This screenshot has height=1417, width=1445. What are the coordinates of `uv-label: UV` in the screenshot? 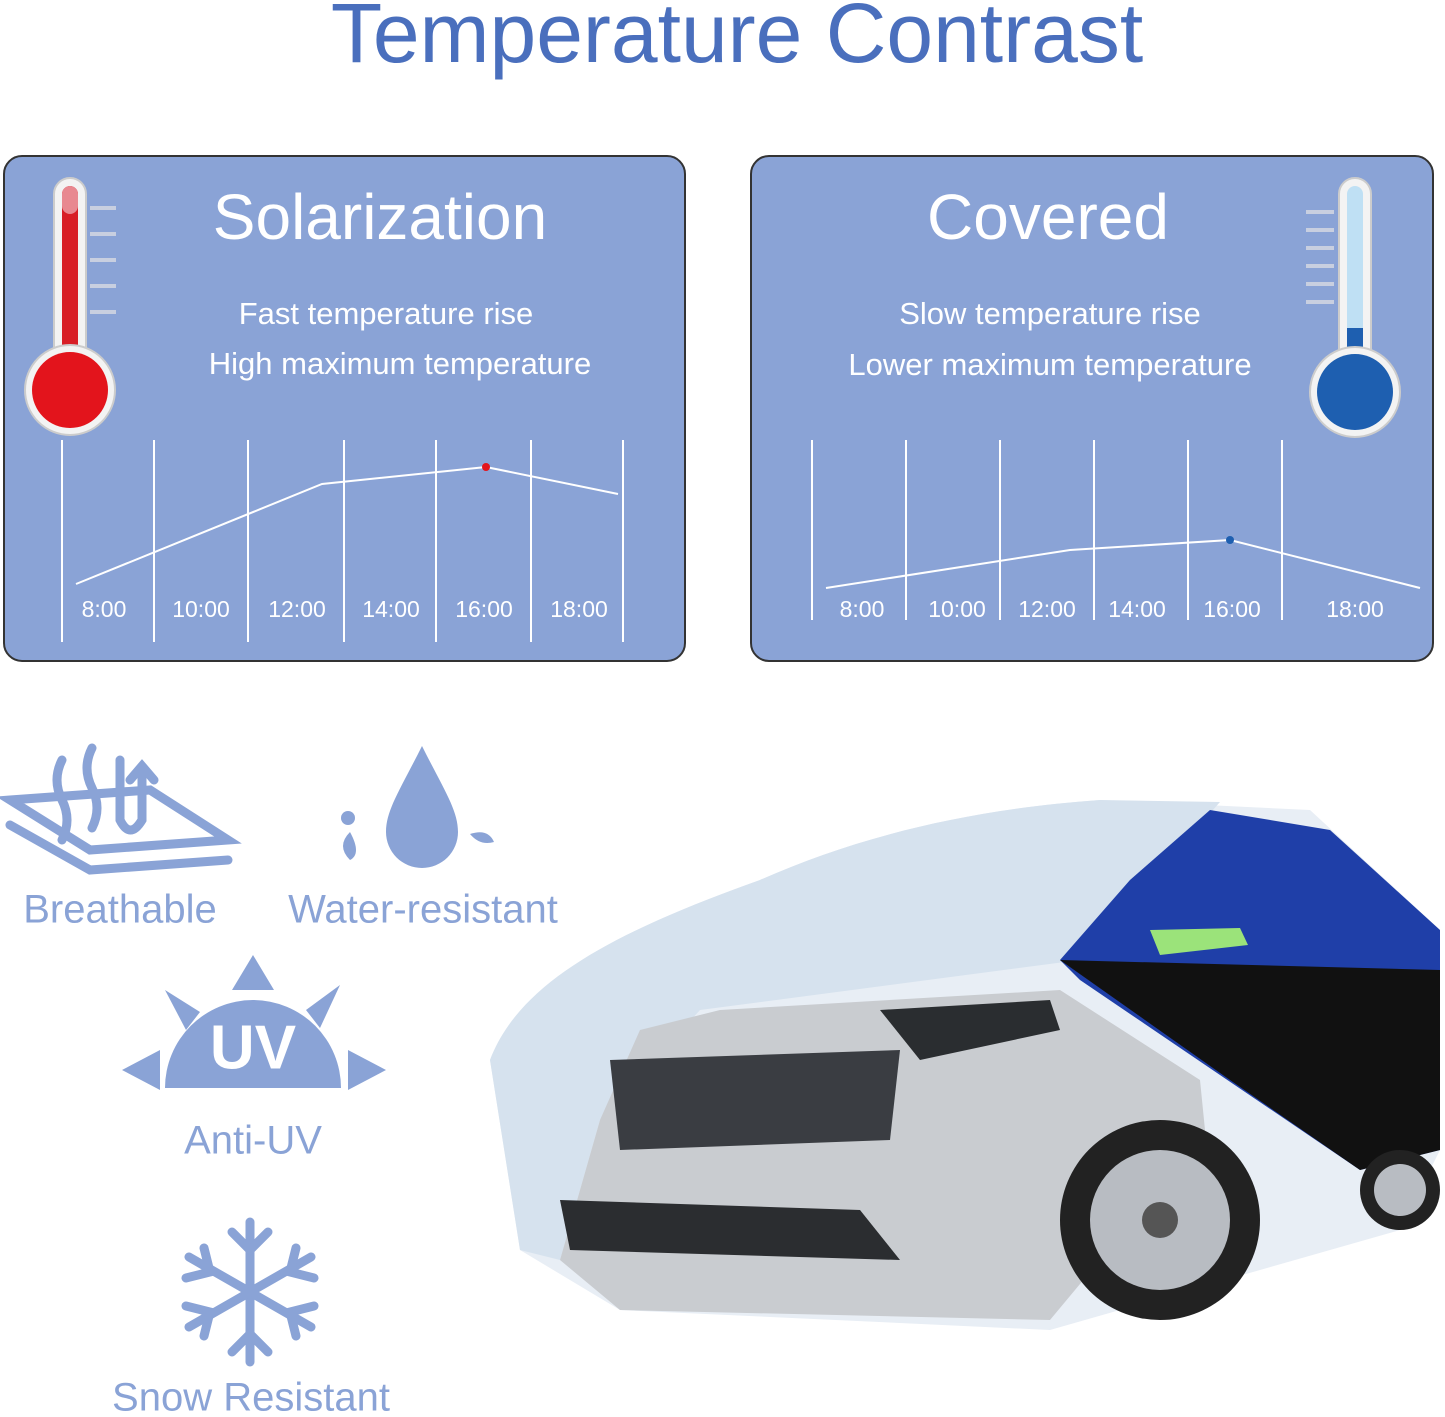 It's located at (253, 1047).